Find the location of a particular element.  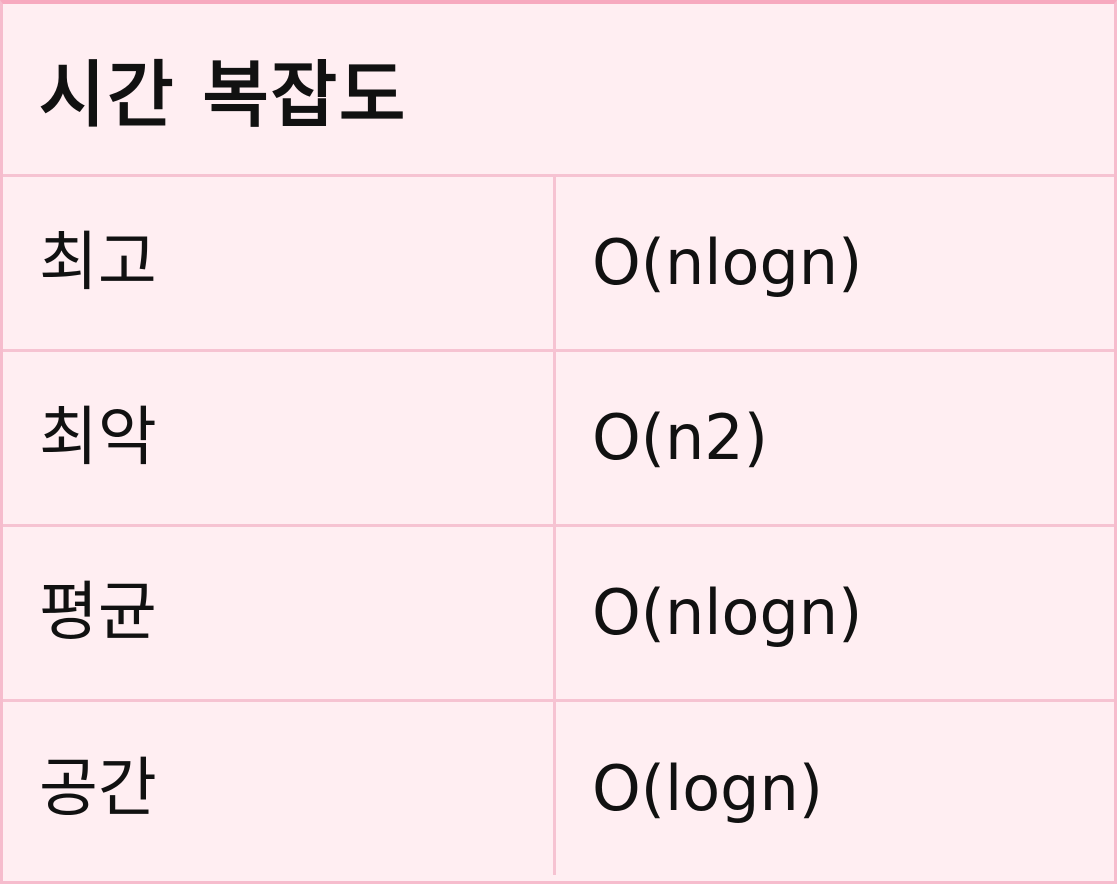

table-title: 시간 복잡도 is located at coordinates (223, 95).